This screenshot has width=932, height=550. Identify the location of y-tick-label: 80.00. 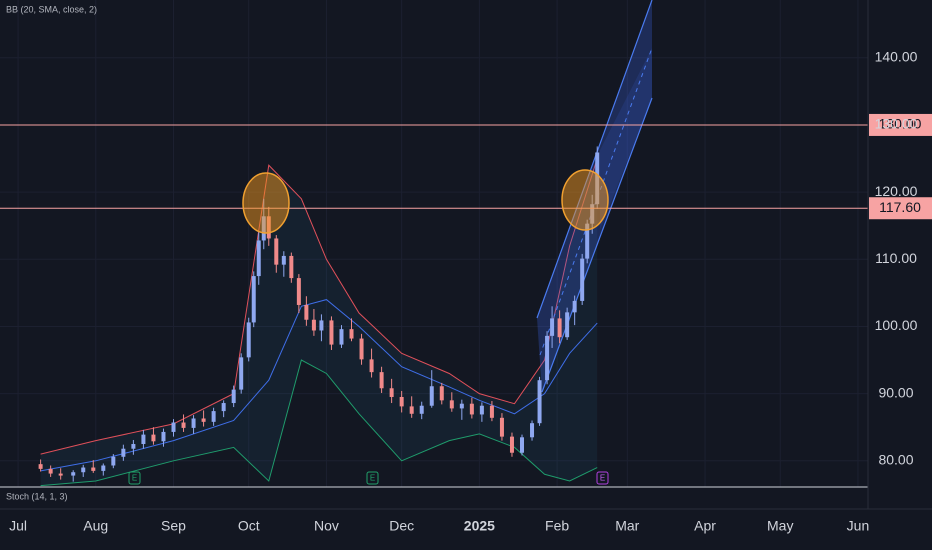
(895, 460).